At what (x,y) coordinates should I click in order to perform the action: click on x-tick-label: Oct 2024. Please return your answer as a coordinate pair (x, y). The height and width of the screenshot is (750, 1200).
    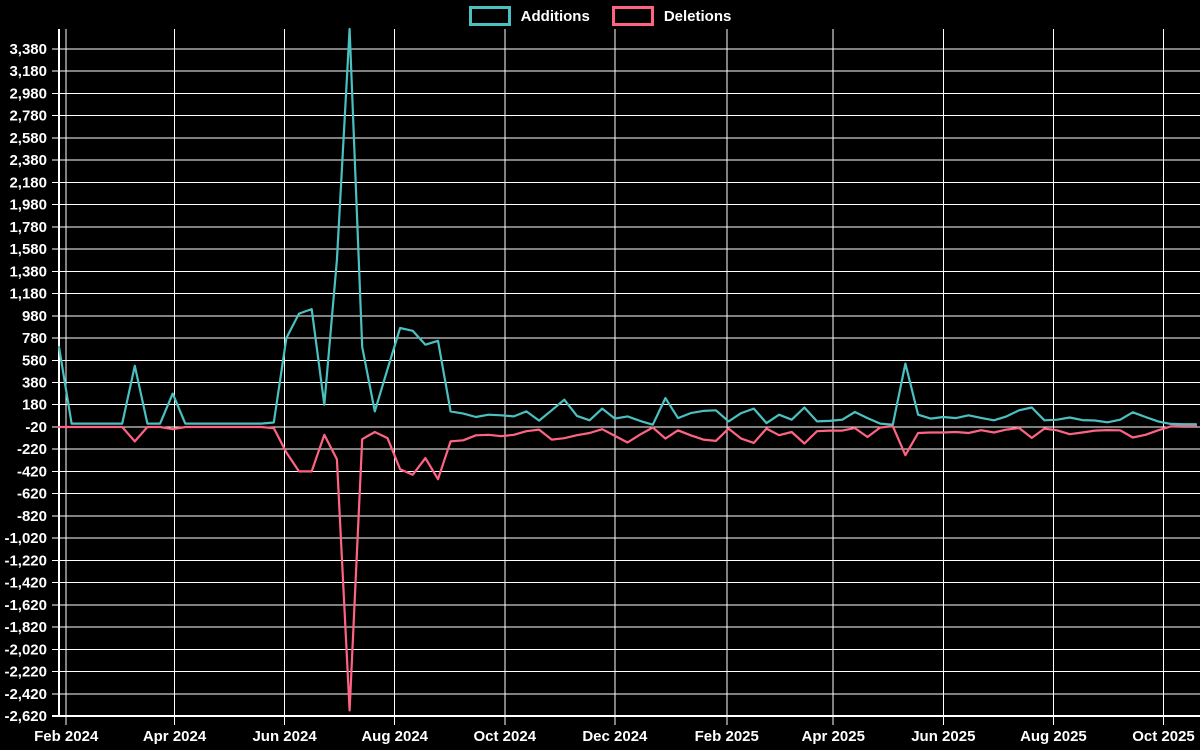
    Looking at the image, I should click on (505, 736).